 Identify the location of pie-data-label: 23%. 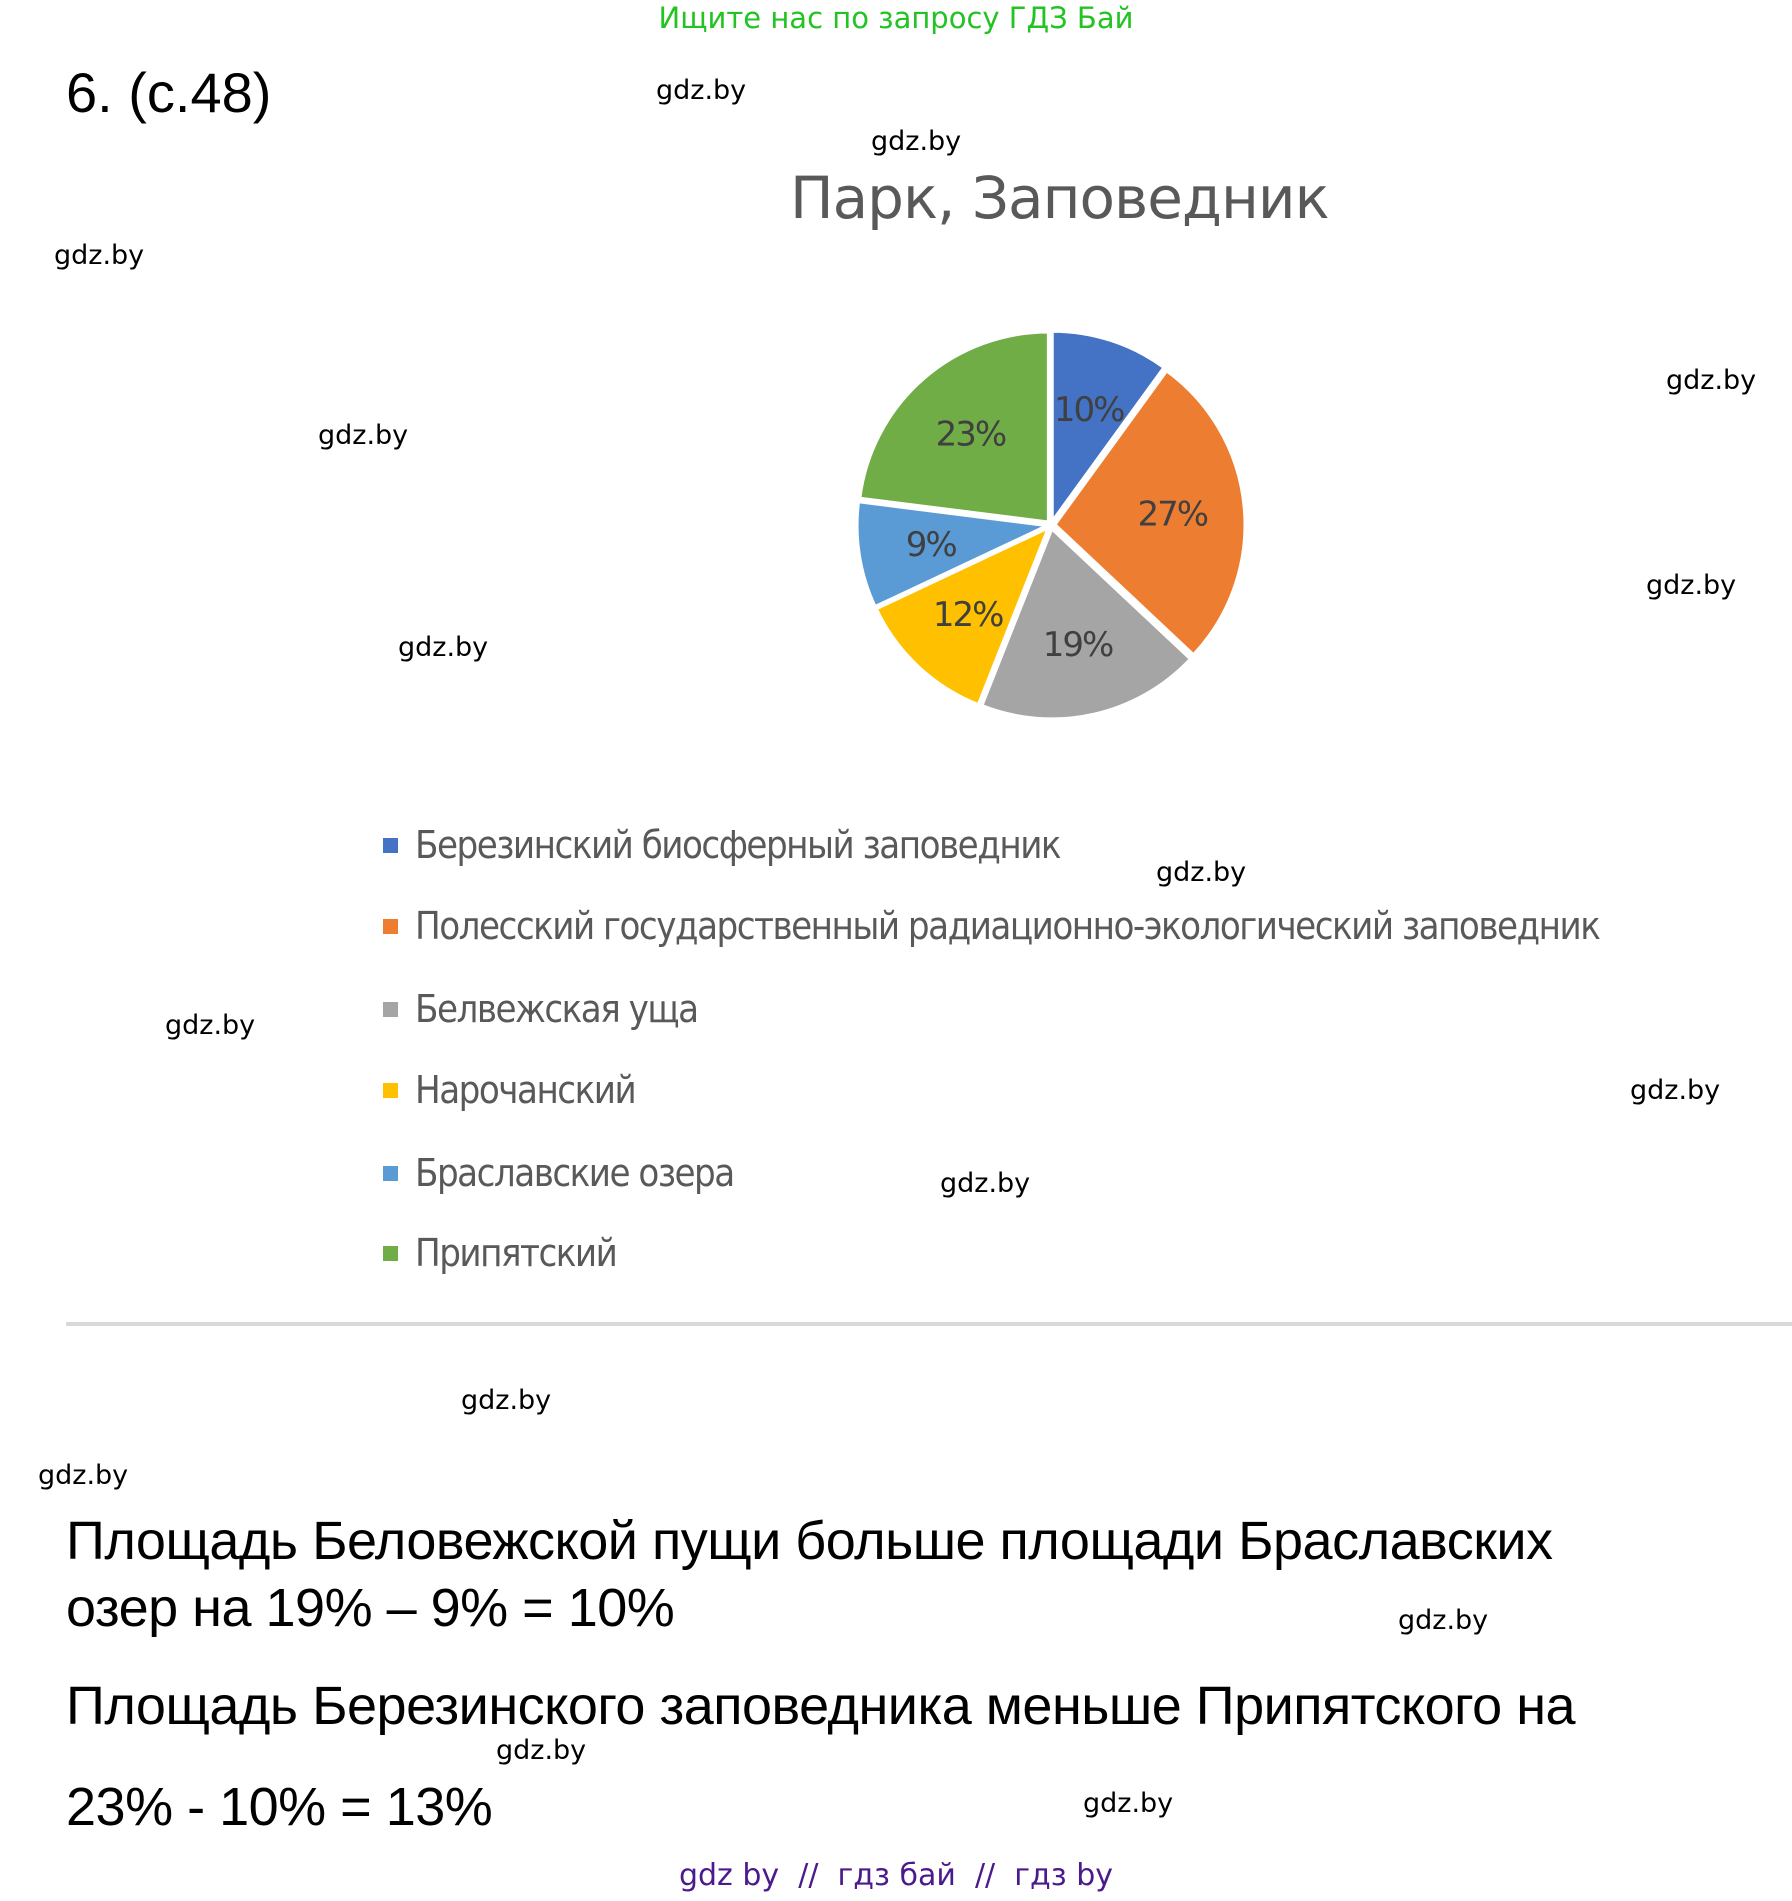
(971, 435).